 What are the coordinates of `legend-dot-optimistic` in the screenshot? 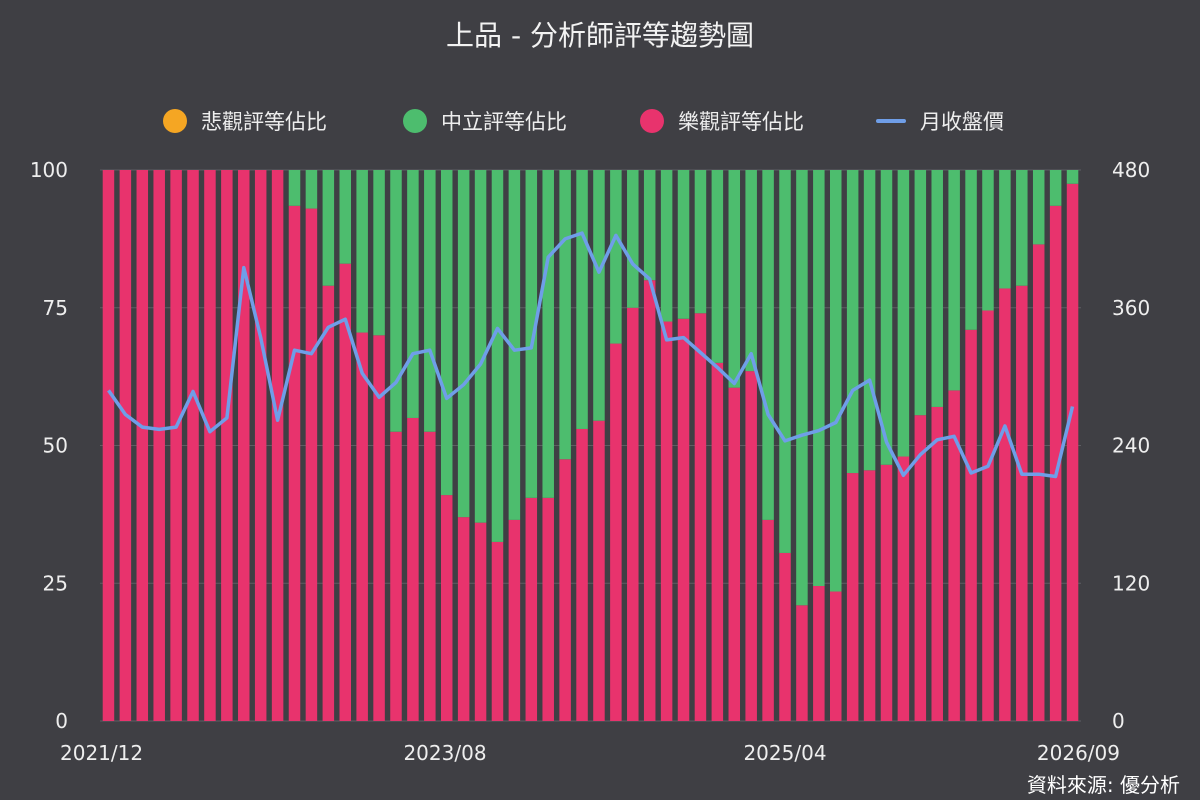 It's located at (652, 121).